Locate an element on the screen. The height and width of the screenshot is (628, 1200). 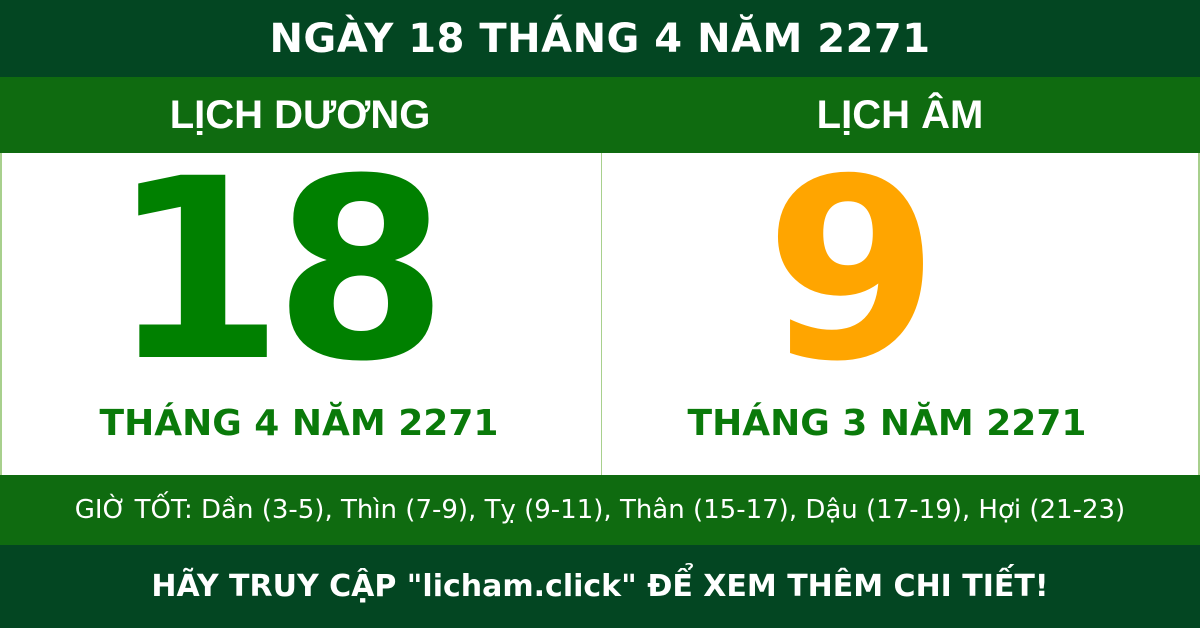
lunar-month-year: THÁNG 3 NĂM 2271 is located at coordinates (887, 423).